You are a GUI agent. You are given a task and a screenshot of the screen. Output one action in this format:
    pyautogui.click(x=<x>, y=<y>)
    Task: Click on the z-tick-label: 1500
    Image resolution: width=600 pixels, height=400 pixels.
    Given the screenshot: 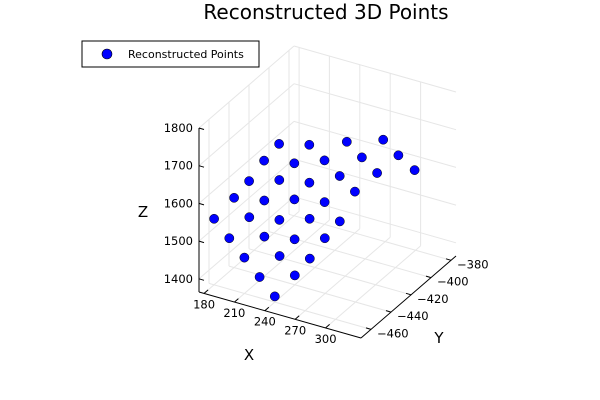 What is the action you would take?
    pyautogui.click(x=178, y=241)
    